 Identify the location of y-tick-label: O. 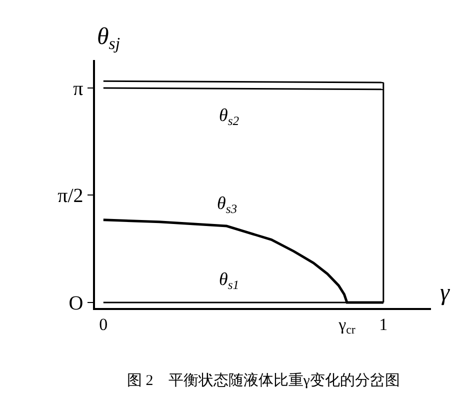
(76, 303).